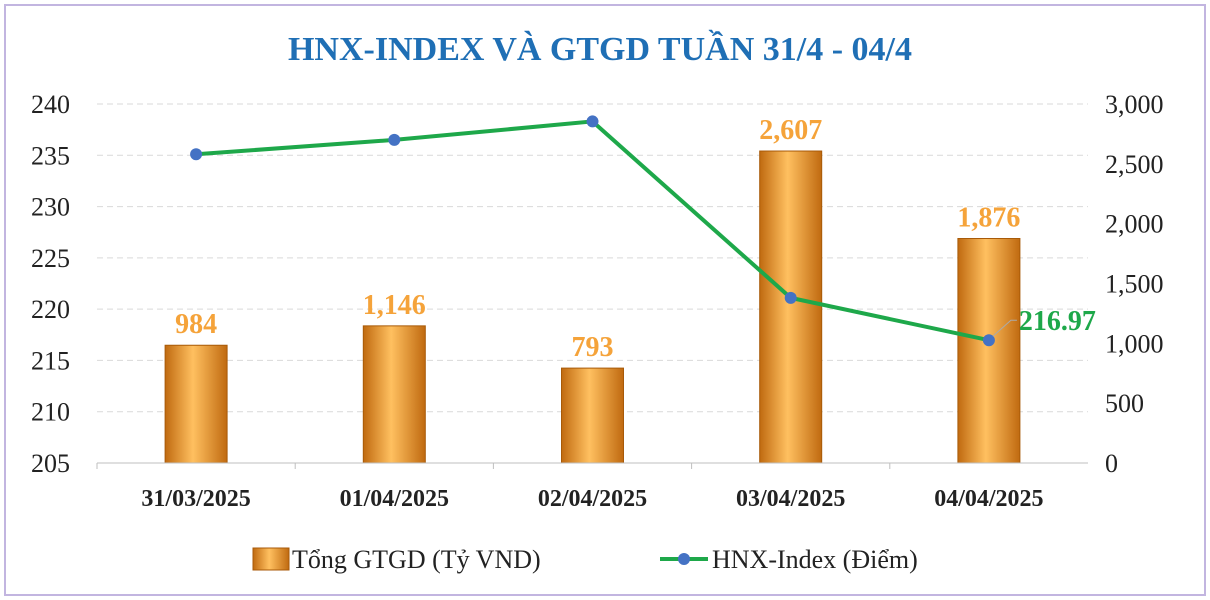 This screenshot has height=600, width=1210. Describe the element at coordinates (394, 305) in the screenshot. I see `bar-data-label: 1,146` at that location.